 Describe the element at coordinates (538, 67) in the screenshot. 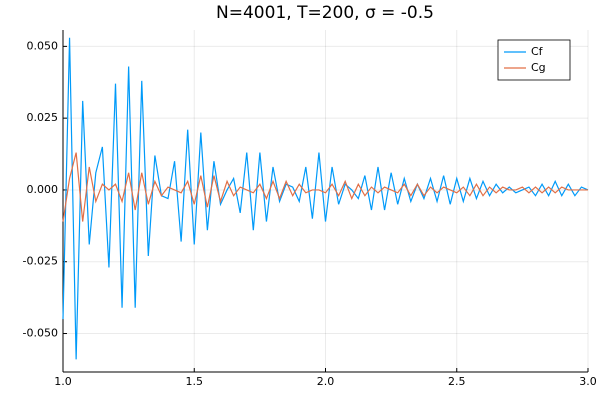

I see `legend-label: Cg` at that location.